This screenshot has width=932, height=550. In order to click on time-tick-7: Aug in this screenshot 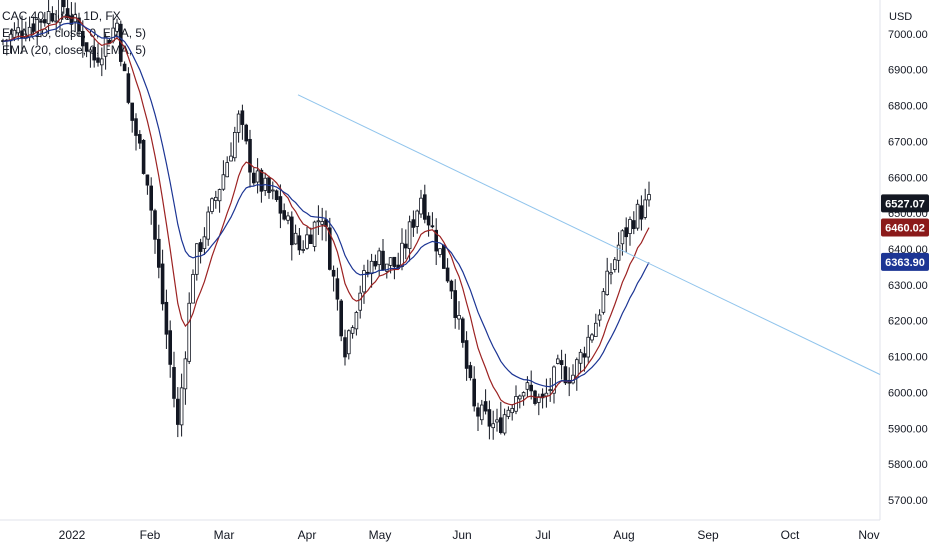, I will do `click(623, 535)`.